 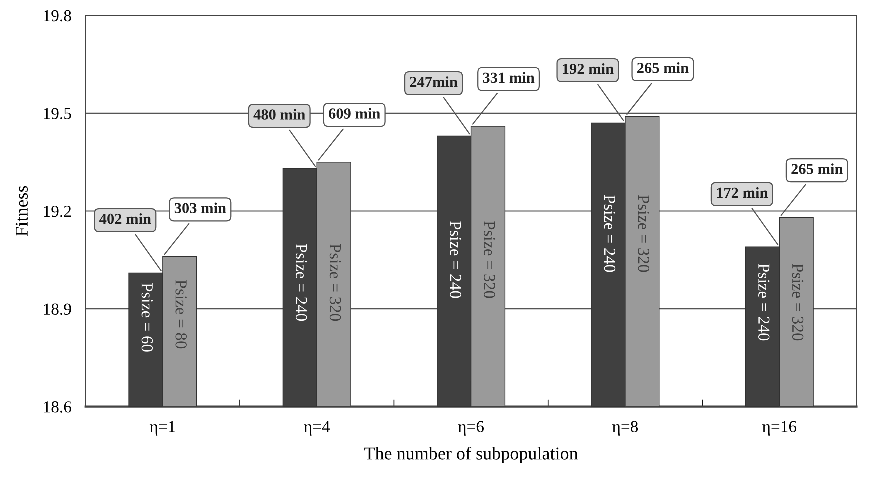 I want to click on x-tick-label: η=6, so click(x=471, y=428).